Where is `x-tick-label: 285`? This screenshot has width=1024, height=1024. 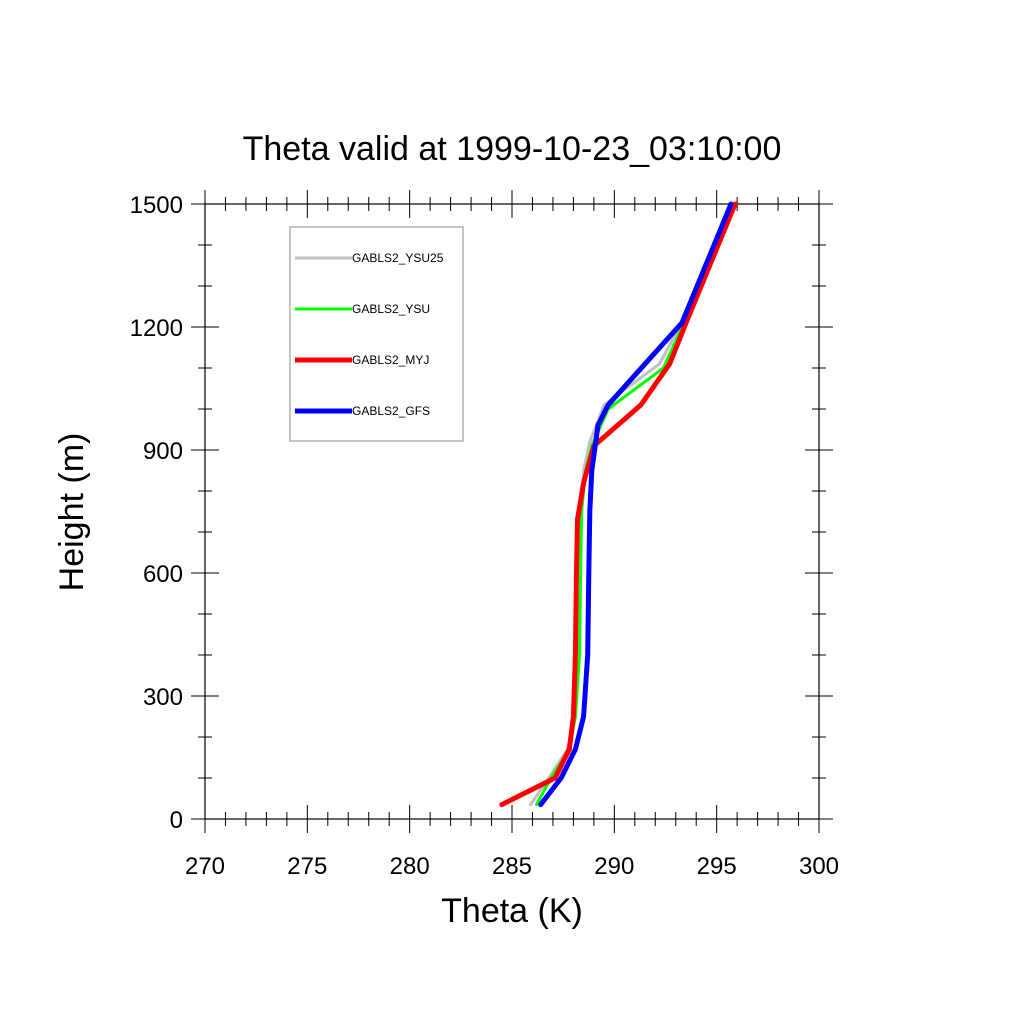
x-tick-label: 285 is located at coordinates (512, 866).